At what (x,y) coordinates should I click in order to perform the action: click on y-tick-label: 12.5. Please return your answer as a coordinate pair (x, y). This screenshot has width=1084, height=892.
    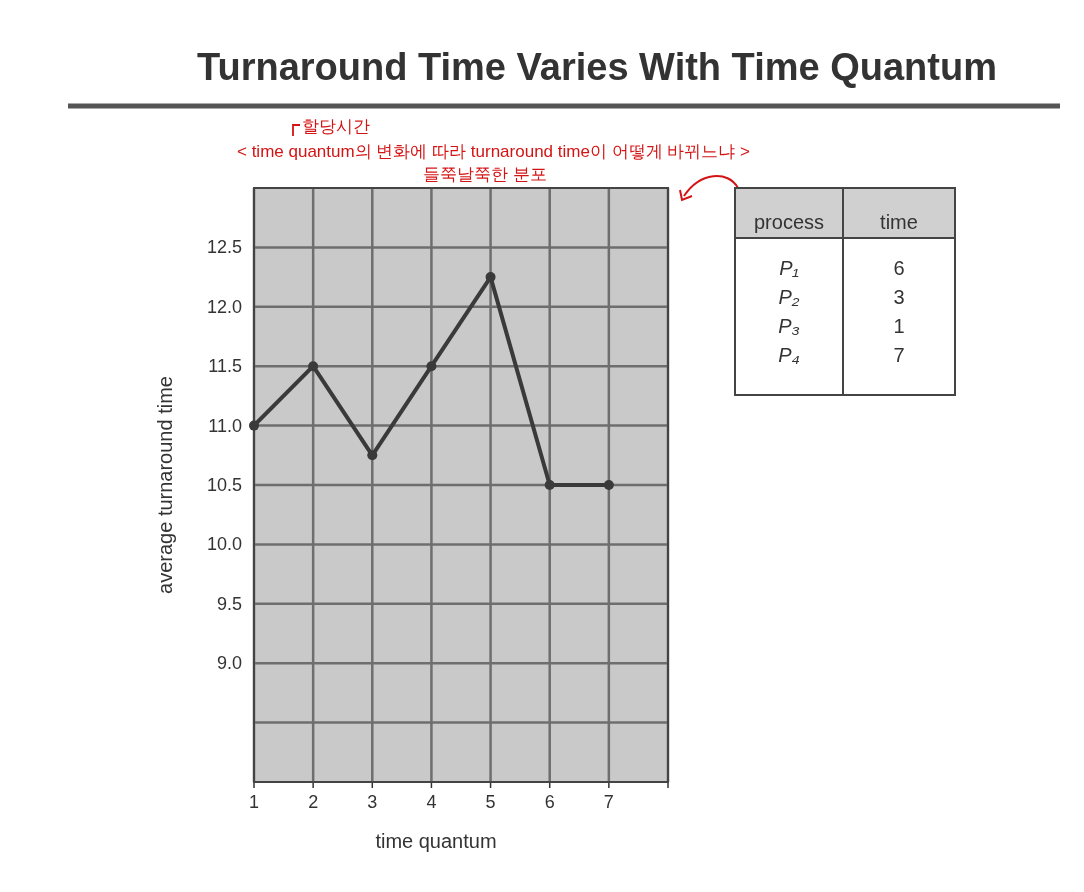
    Looking at the image, I should click on (224, 247).